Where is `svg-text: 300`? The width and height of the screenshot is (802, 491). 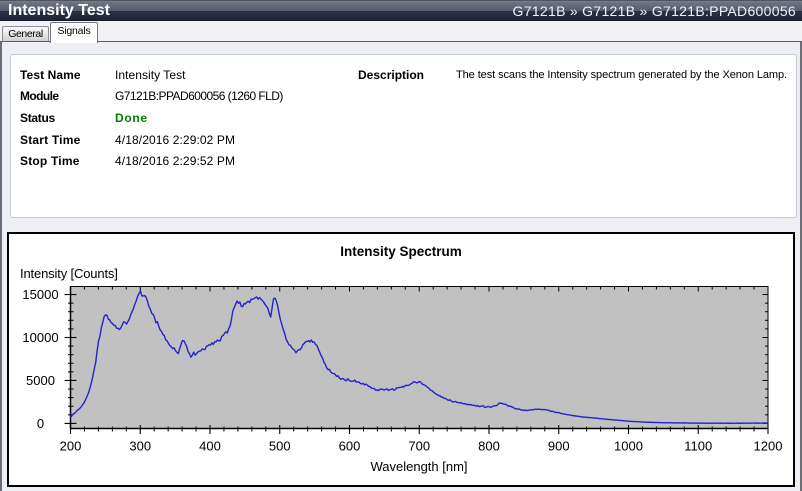
svg-text: 300 is located at coordinates (140, 445).